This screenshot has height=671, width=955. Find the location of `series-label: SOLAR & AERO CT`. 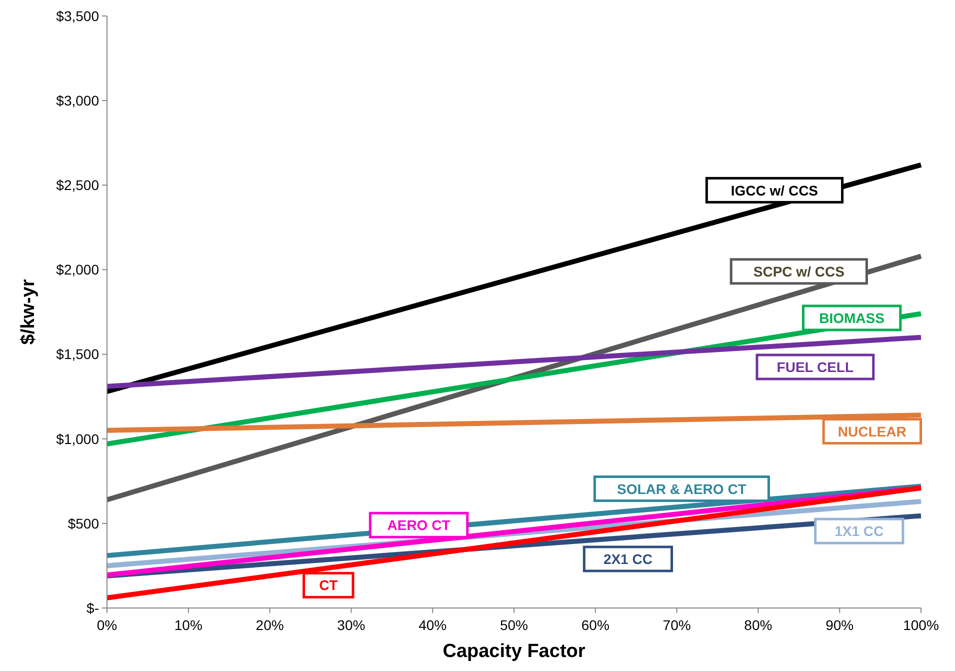

series-label: SOLAR & AERO CT is located at coordinates (681, 488).